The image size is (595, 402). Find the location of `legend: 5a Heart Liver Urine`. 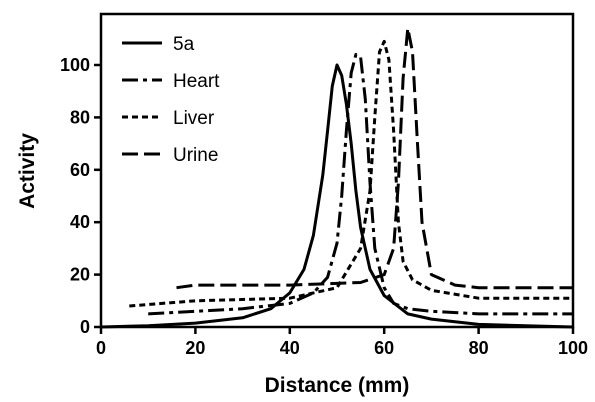

legend: 5a Heart Liver Urine is located at coordinates (171, 100).